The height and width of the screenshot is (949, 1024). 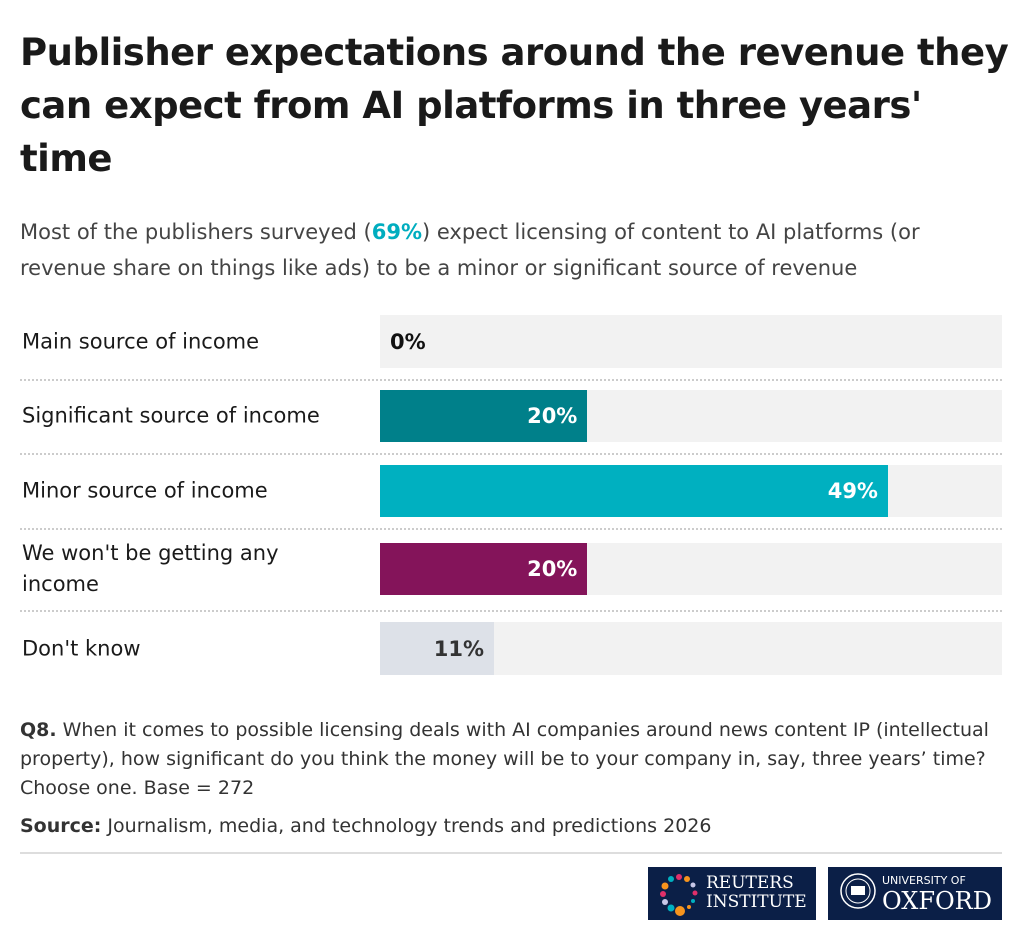 I want to click on value-label: 49%, so click(x=852, y=491).